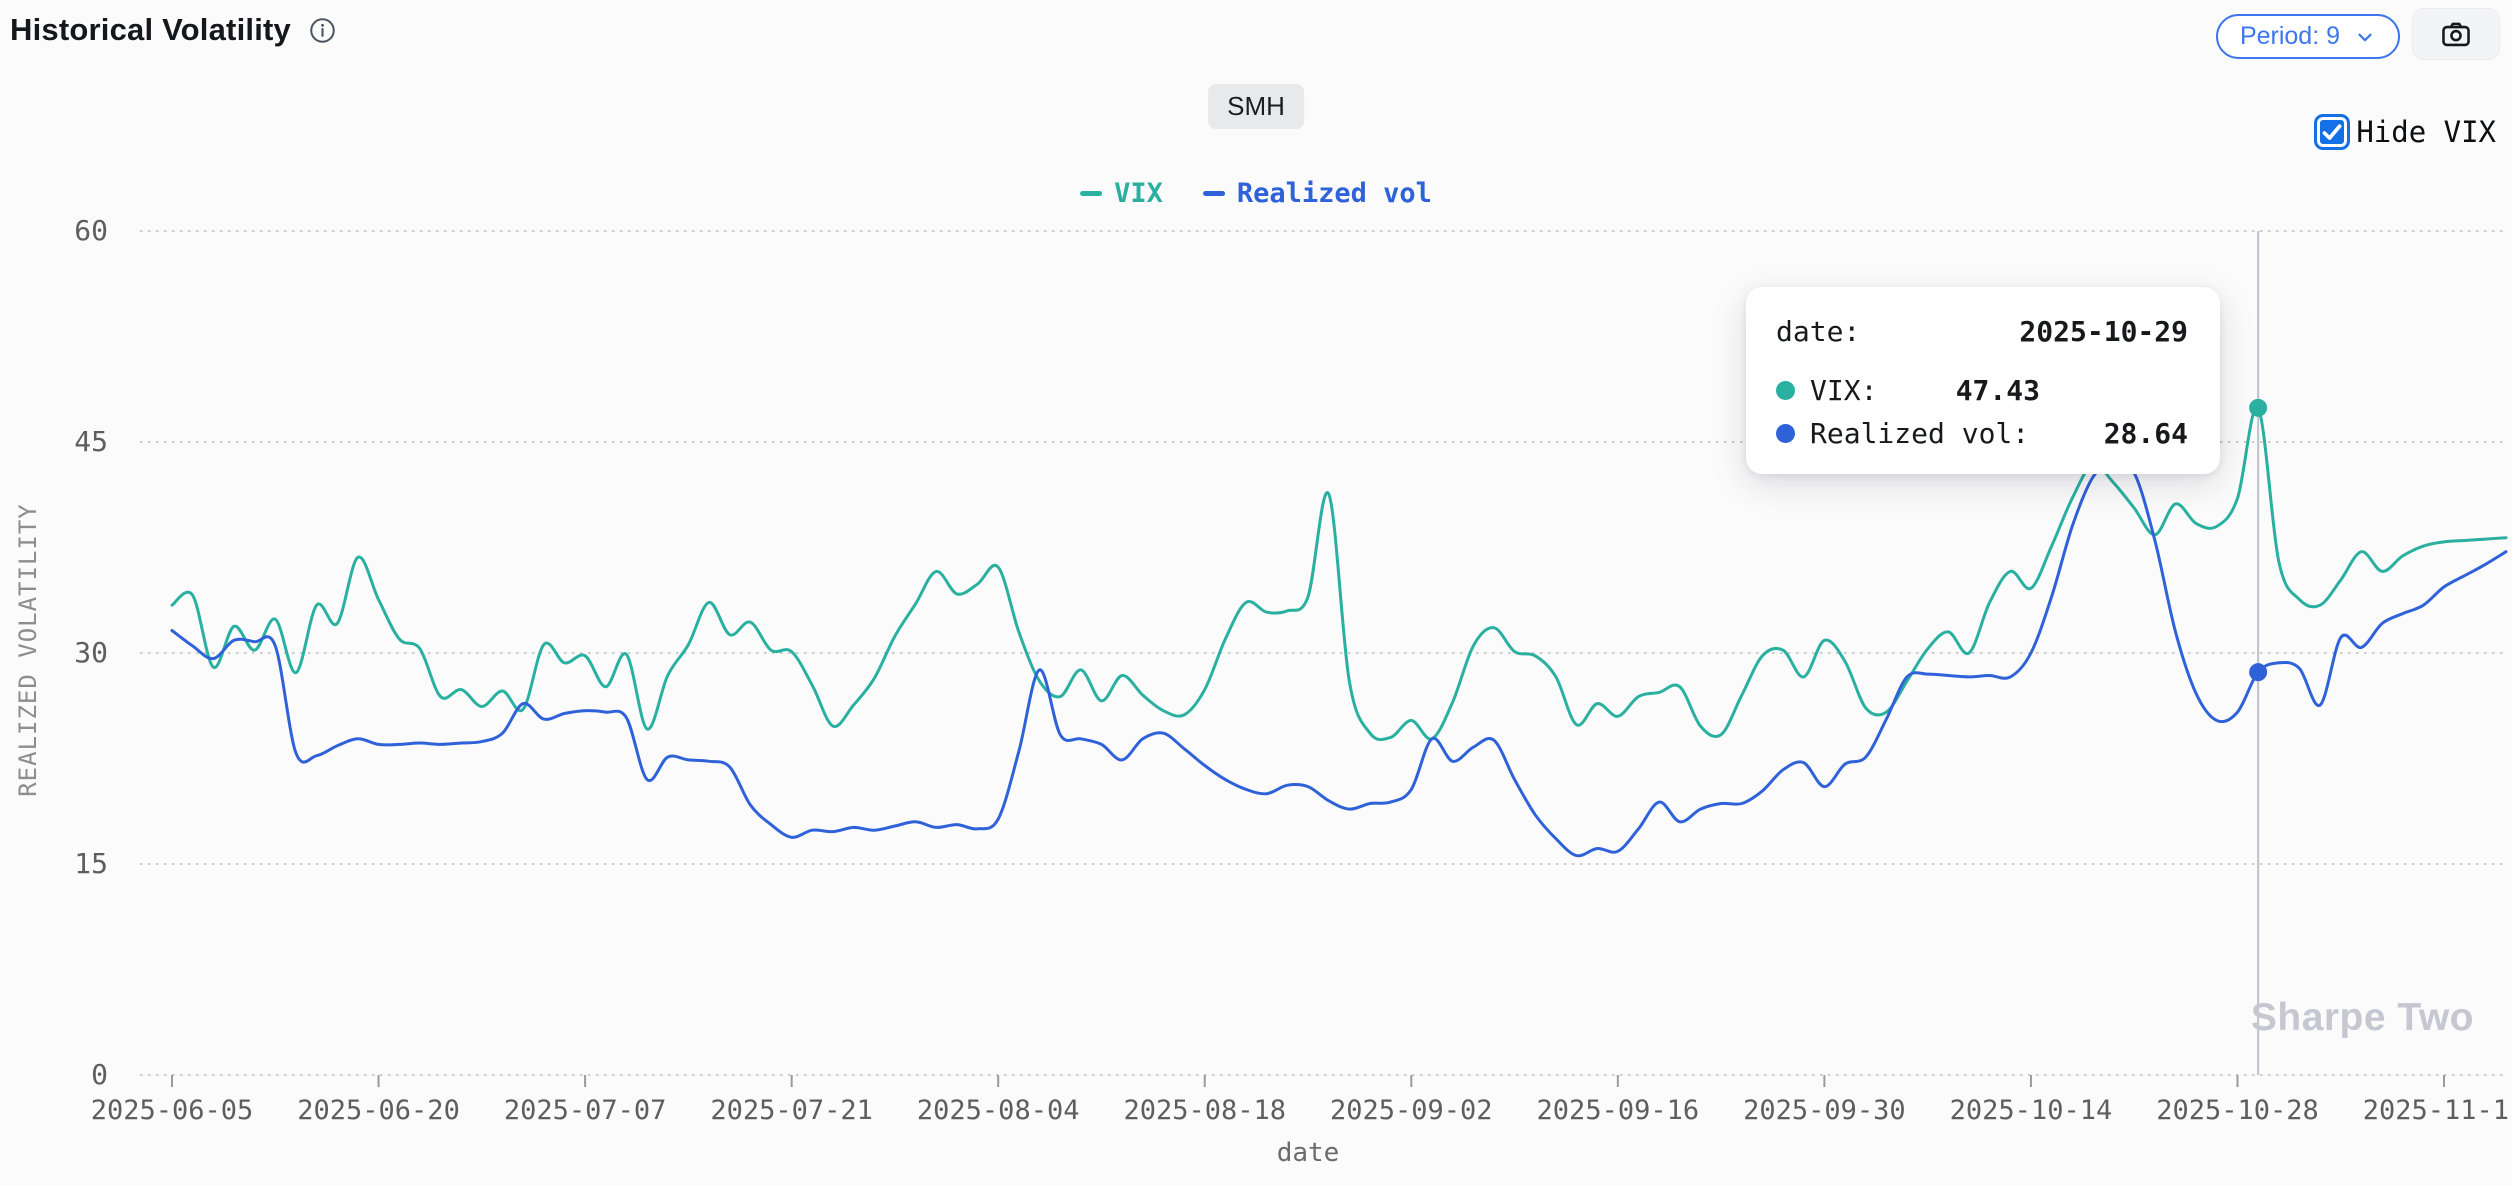  I want to click on period-dropdown-label: Period: 9, so click(2289, 36).